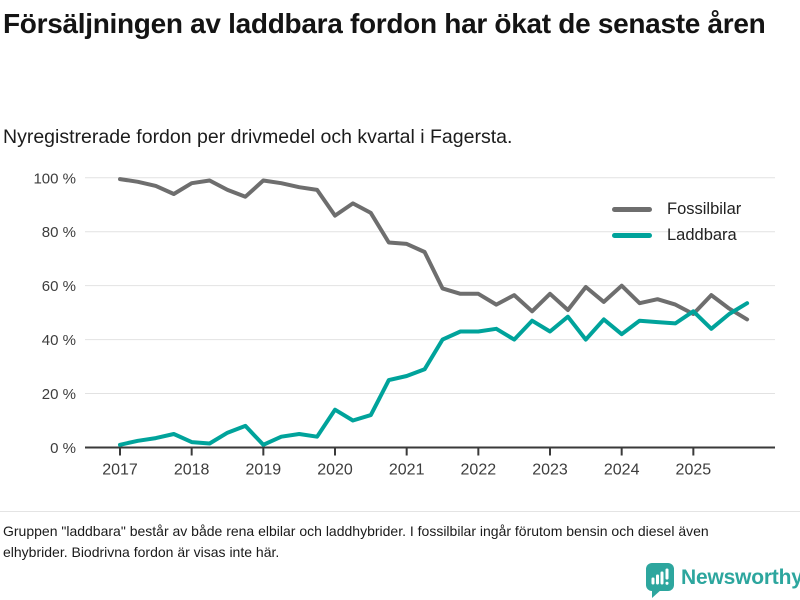  I want to click on svg-text: 60 %, so click(59, 286).